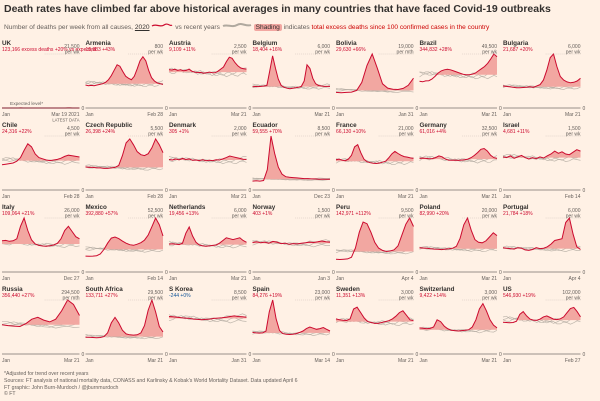 The width and height of the screenshot is (600, 401). What do you see at coordinates (518, 214) in the screenshot?
I see `stat-label-portugal: 21,784 +18%` at bounding box center [518, 214].